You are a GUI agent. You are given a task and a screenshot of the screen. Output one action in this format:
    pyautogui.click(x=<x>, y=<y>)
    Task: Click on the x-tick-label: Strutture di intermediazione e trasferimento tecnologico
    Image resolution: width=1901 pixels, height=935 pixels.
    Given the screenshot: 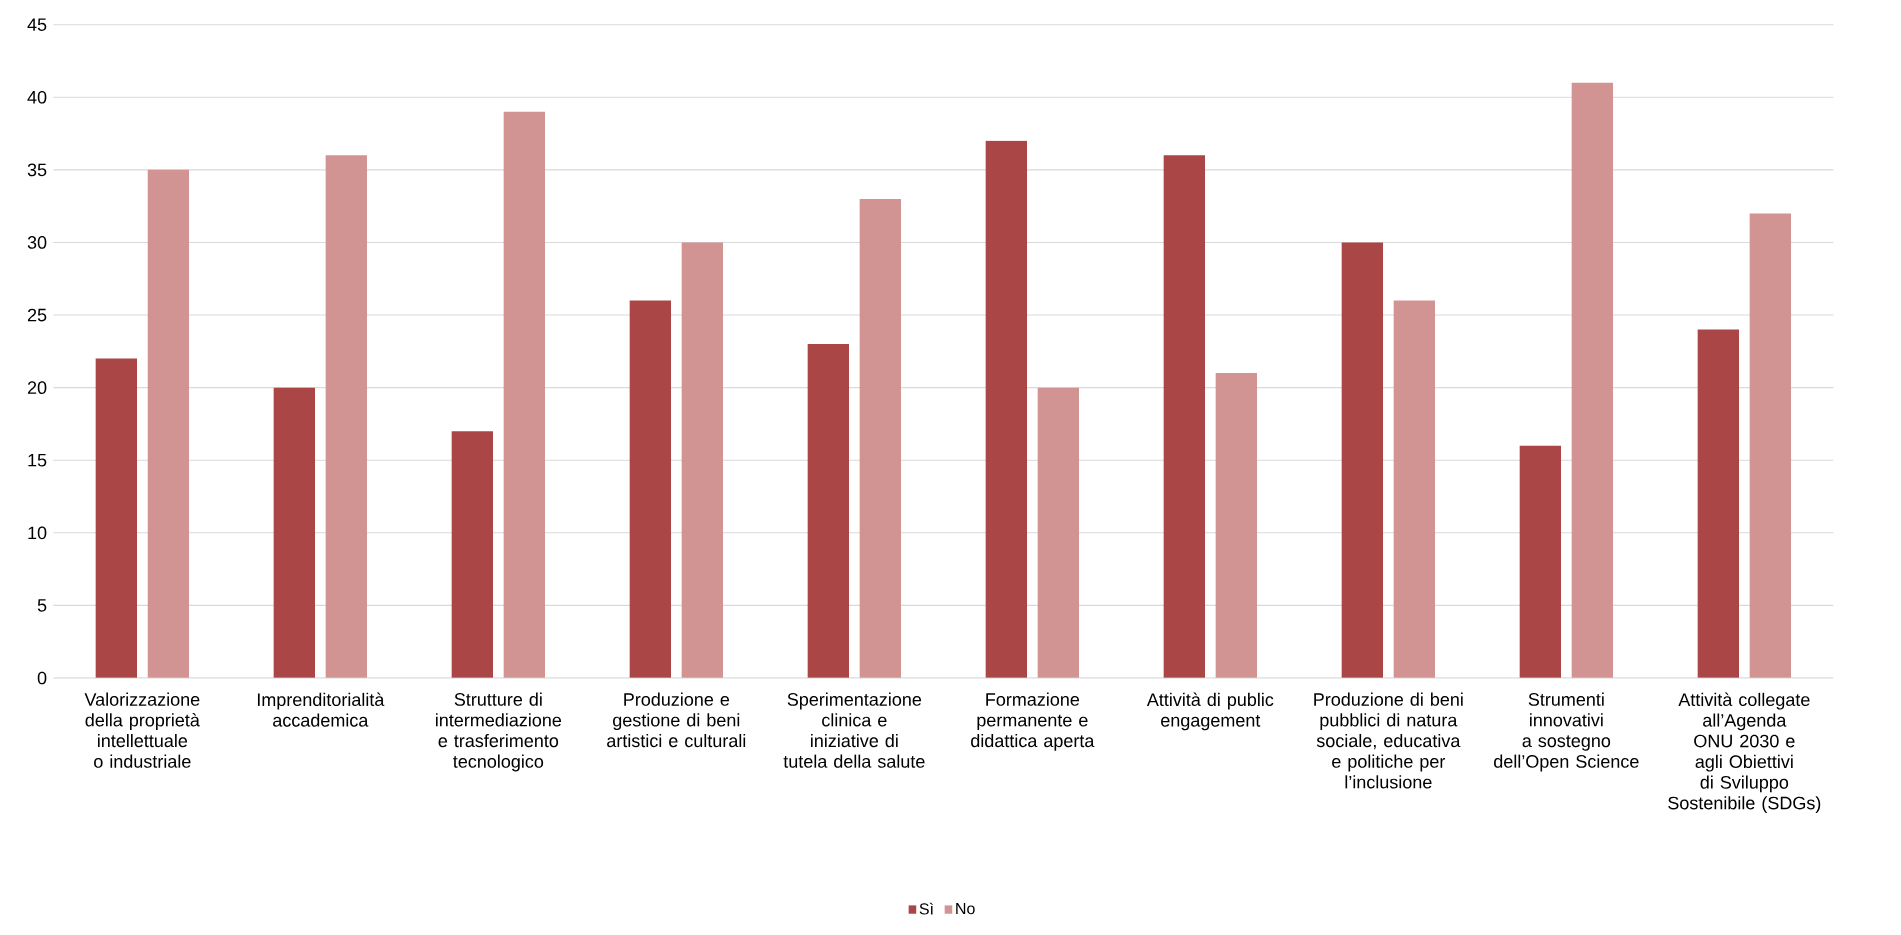 What is the action you would take?
    pyautogui.click(x=499, y=732)
    